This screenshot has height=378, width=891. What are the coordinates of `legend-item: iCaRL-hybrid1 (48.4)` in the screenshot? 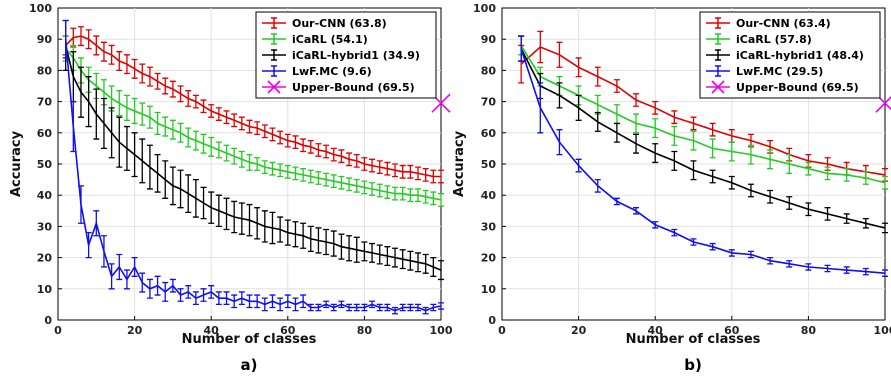 It's located at (785, 55).